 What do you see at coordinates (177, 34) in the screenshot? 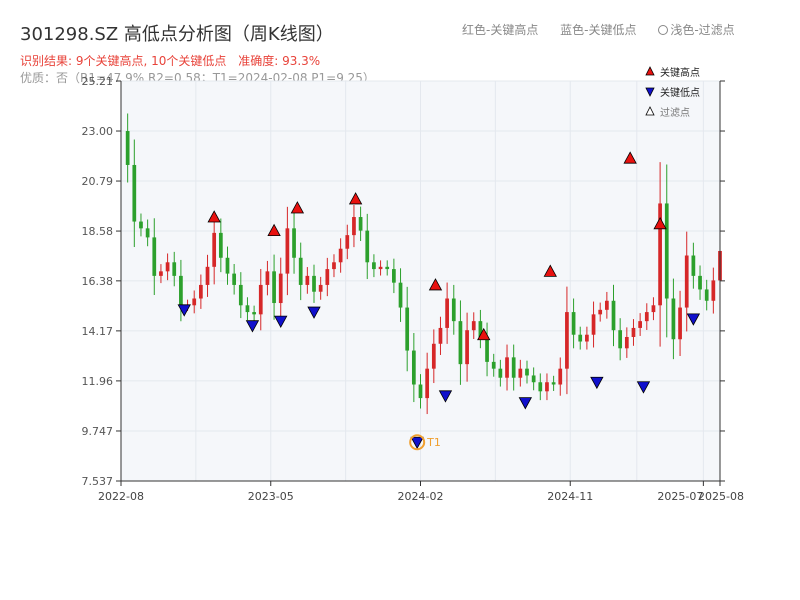
I see `chart-title: 301298.SZ 高低点分析图（周K线图）` at bounding box center [177, 34].